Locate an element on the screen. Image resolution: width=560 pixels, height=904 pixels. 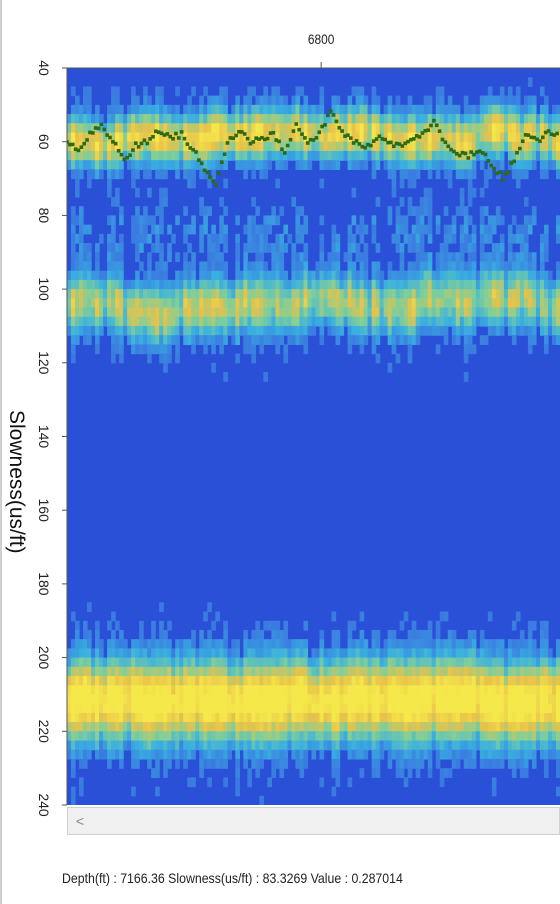
y-tick-label: 220 is located at coordinates (44, 732).